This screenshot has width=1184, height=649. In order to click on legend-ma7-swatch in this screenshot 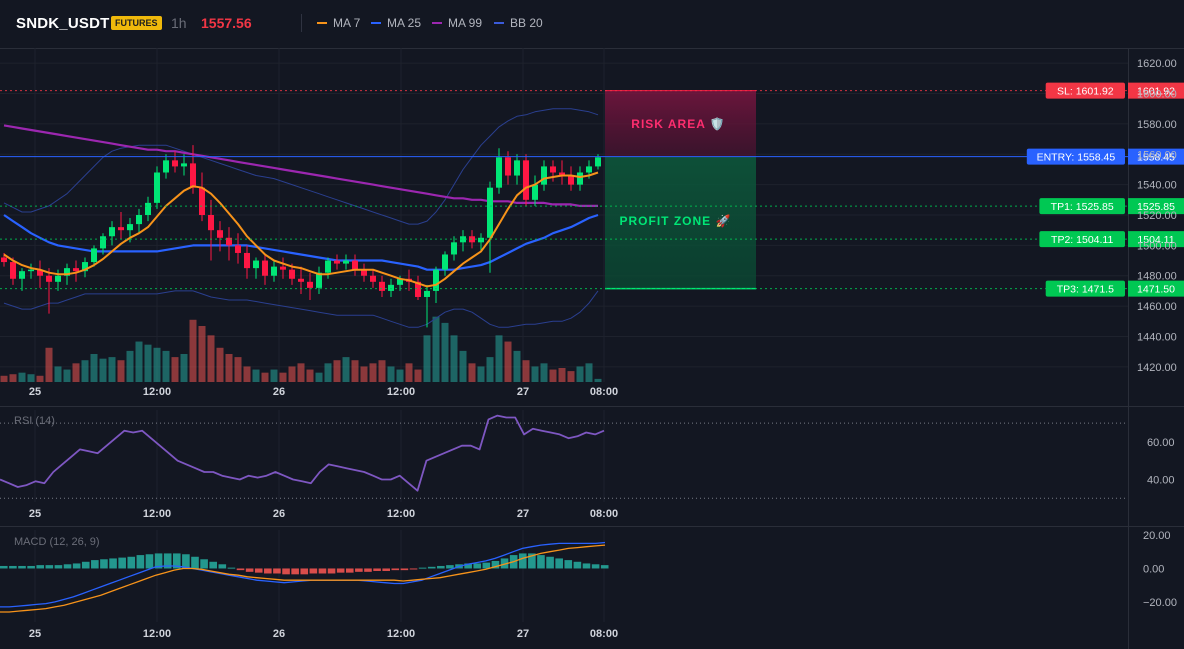, I will do `click(322, 23)`.